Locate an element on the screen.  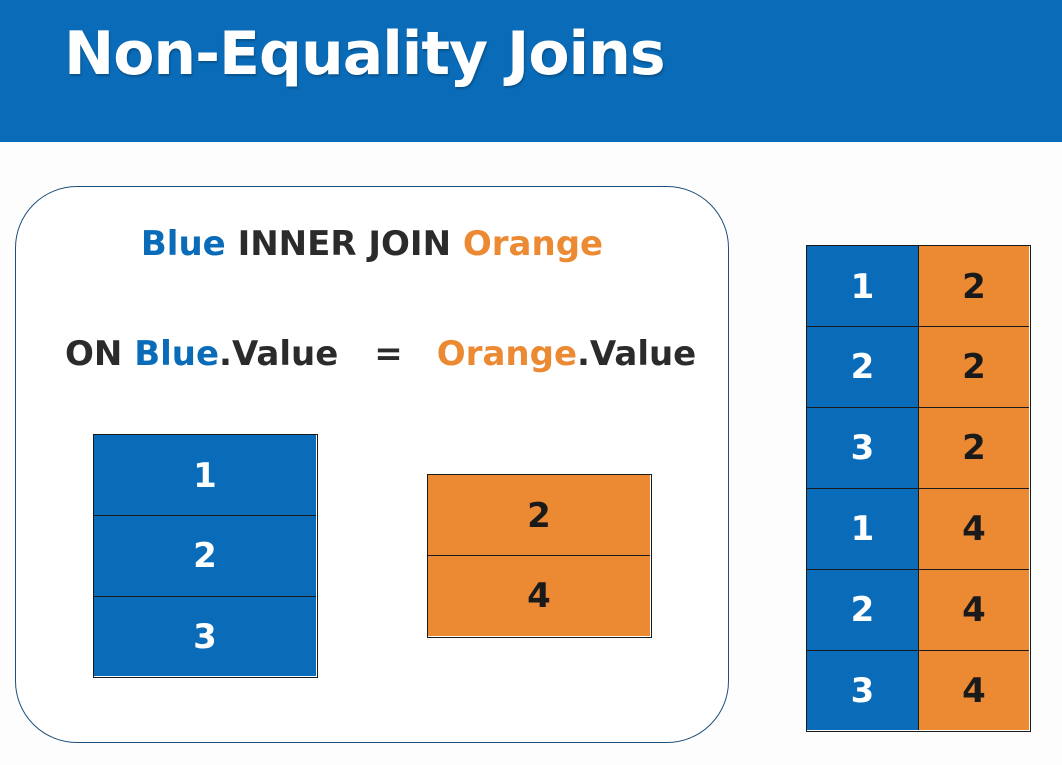
join-left-table: Blue is located at coordinates (183, 244).